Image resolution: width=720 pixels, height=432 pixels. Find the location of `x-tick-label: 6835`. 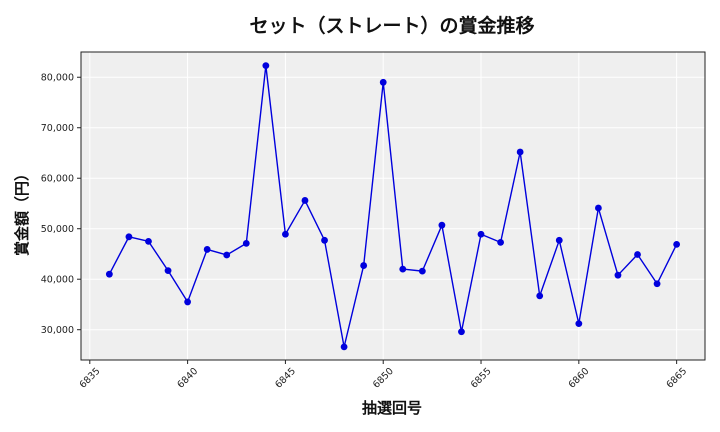

x-tick-label: 6835 is located at coordinates (90, 378).